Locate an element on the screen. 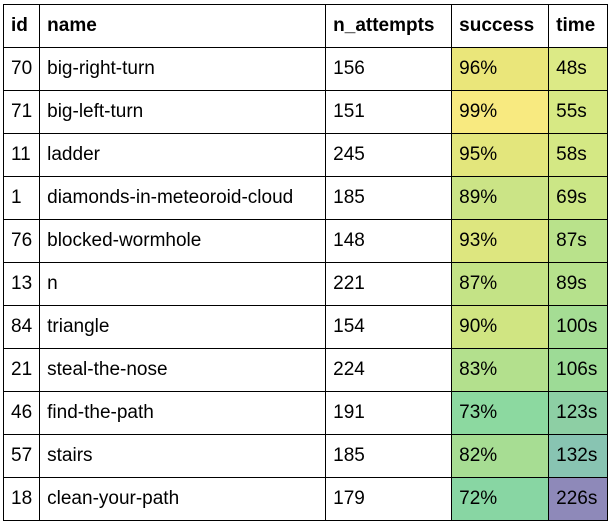  cell-n-attempts: 191 is located at coordinates (389, 413).